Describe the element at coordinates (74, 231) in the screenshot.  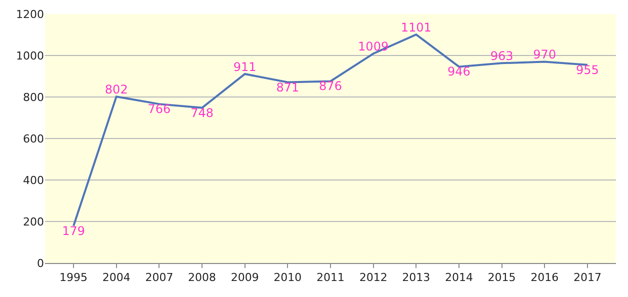
I see `data-label: 179` at that location.